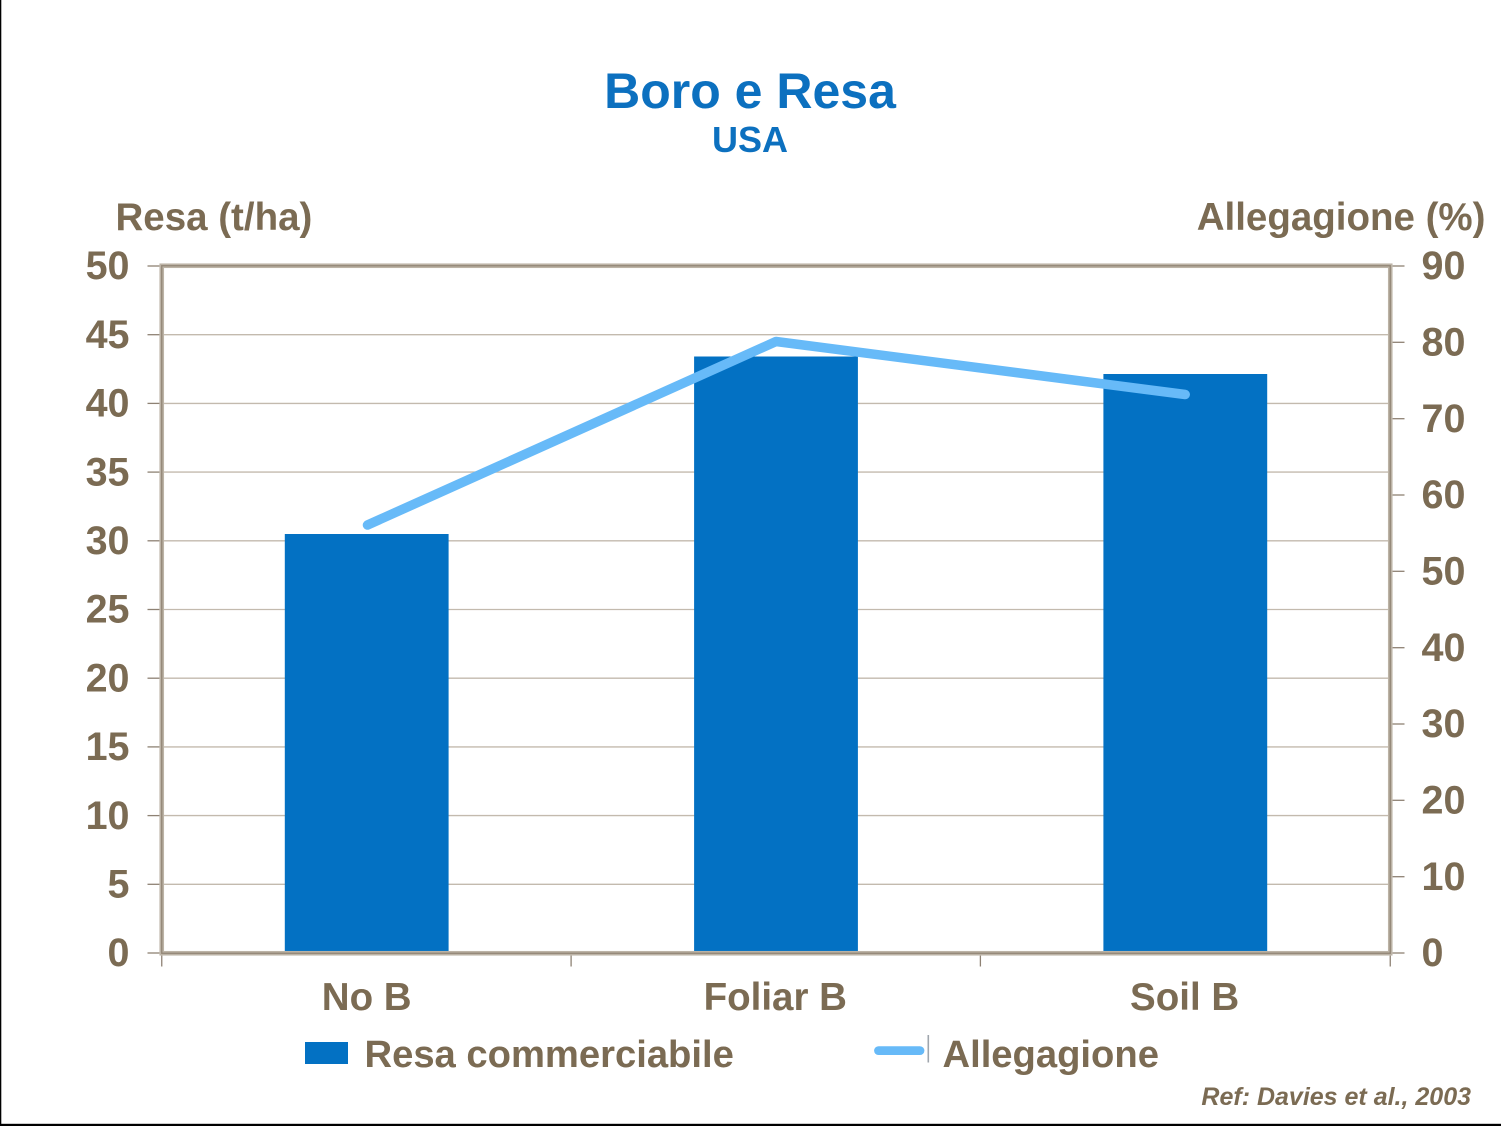 The width and height of the screenshot is (1501, 1126). Describe the element at coordinates (1336, 1097) in the screenshot. I see `svg-text: Ref: Davies et al., 2003` at that location.